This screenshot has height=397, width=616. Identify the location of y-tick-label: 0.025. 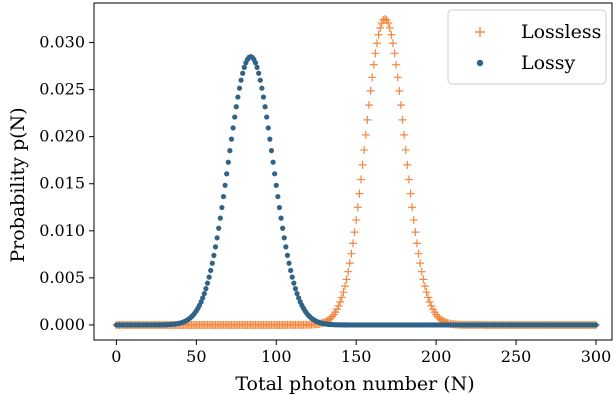
(62, 89).